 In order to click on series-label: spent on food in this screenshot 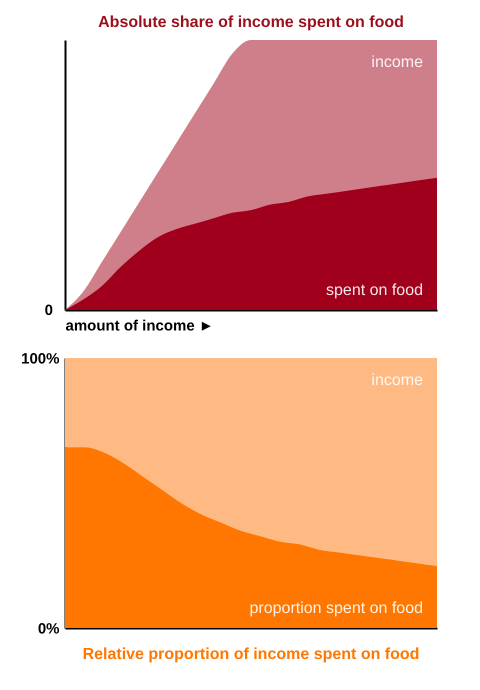, I will do `click(374, 290)`.